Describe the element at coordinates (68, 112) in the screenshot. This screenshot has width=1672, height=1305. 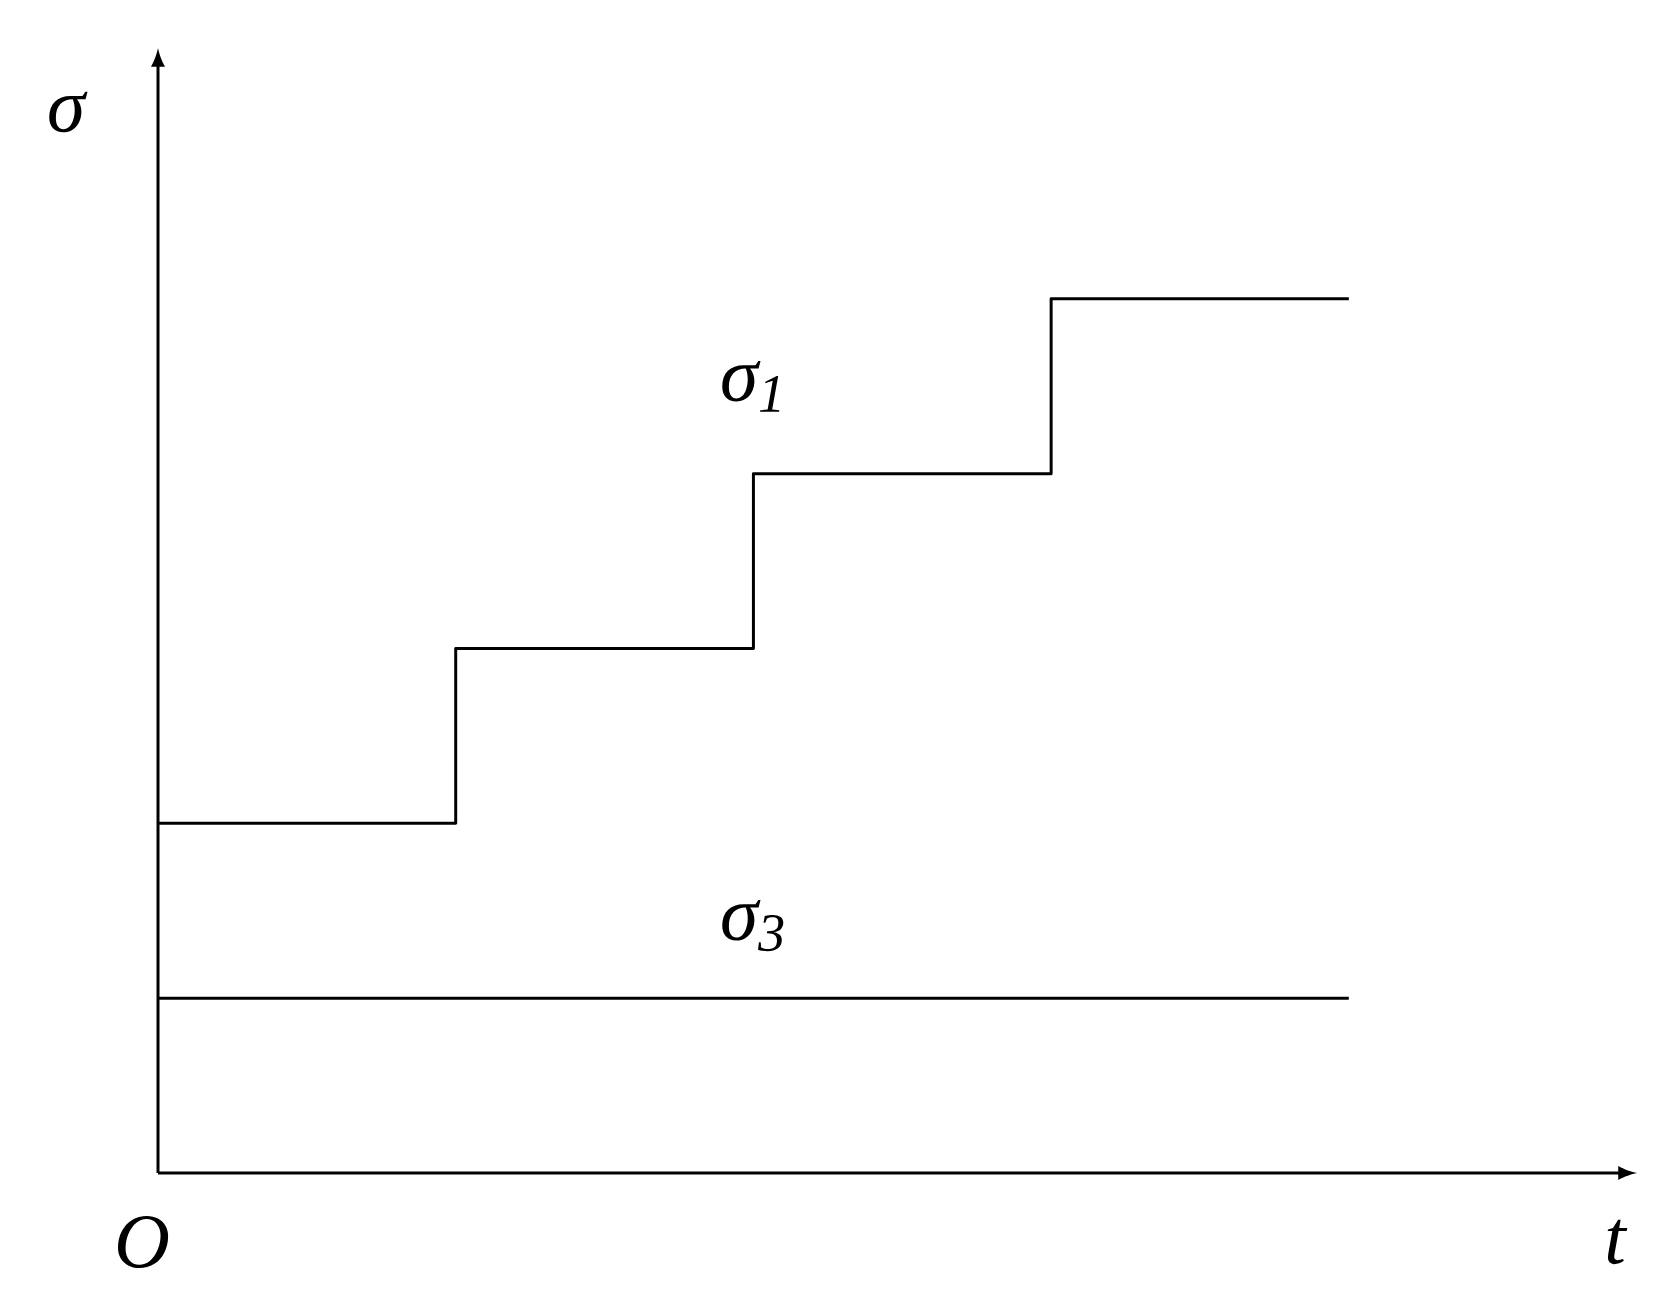
I see `y-axis-title: σ` at that location.